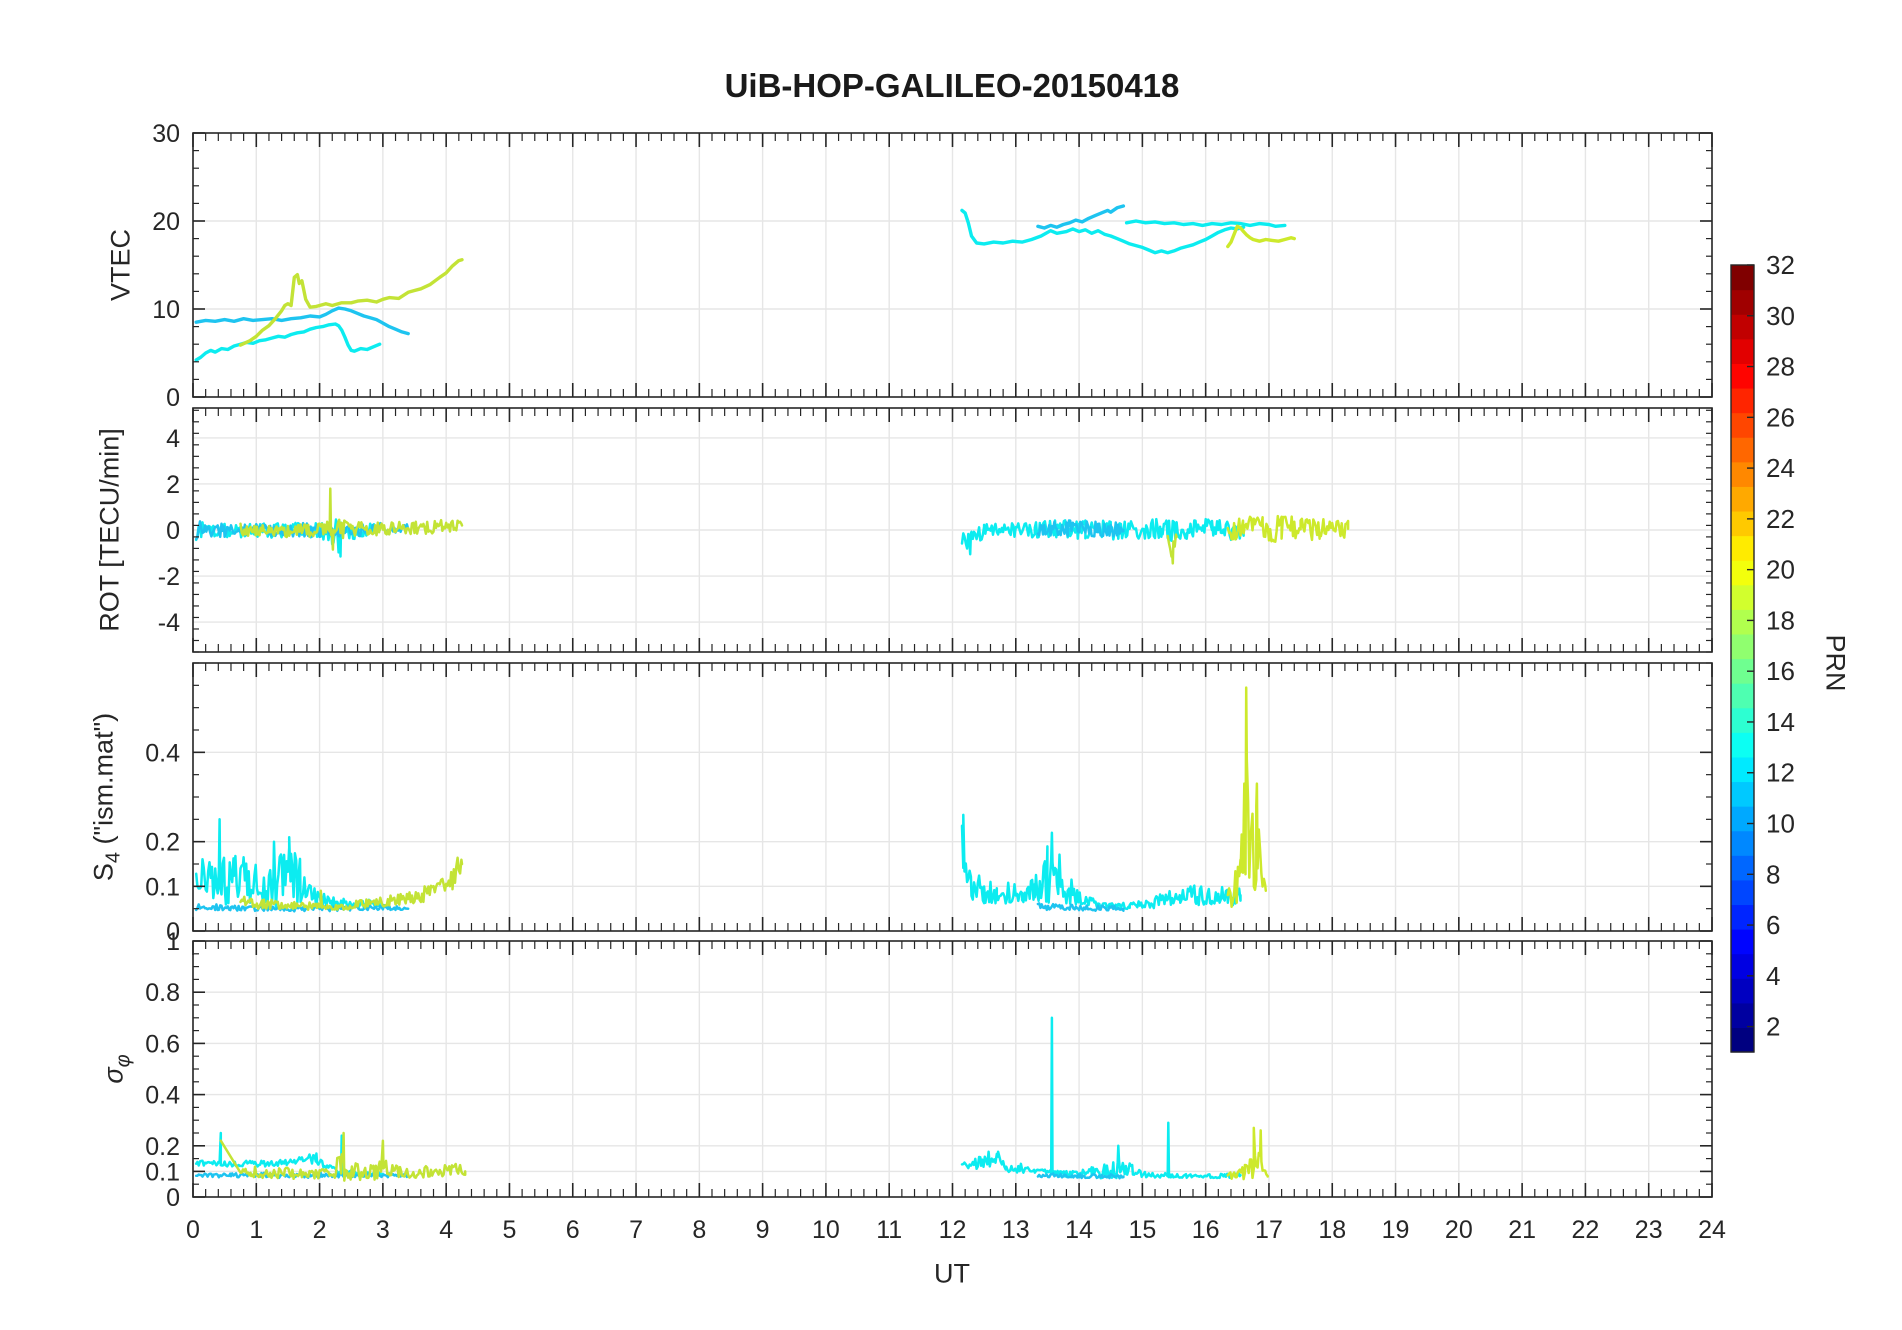  What do you see at coordinates (1269, 1230) in the screenshot?
I see `svg-text: 17` at bounding box center [1269, 1230].